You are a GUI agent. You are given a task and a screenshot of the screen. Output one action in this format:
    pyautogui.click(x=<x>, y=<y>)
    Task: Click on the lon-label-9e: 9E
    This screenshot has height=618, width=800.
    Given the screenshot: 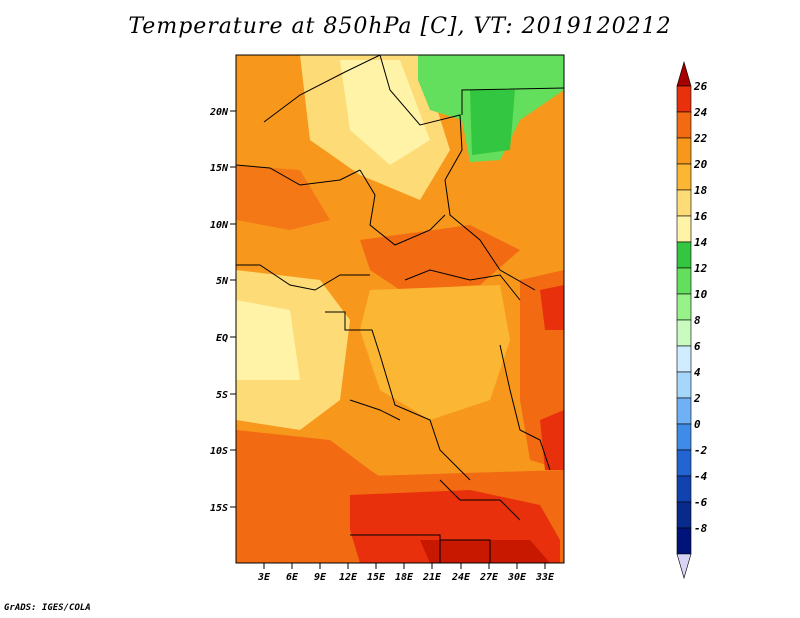 What is the action you would take?
    pyautogui.click(x=320, y=577)
    